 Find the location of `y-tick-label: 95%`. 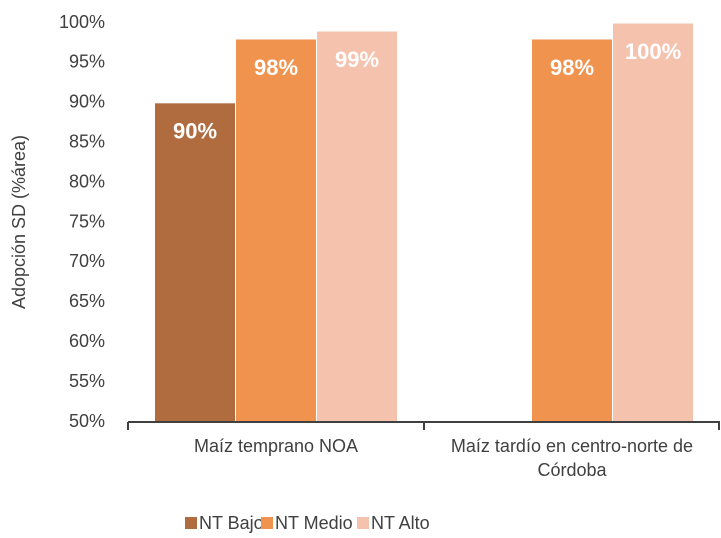

y-tick-label: 95% is located at coordinates (87, 62).